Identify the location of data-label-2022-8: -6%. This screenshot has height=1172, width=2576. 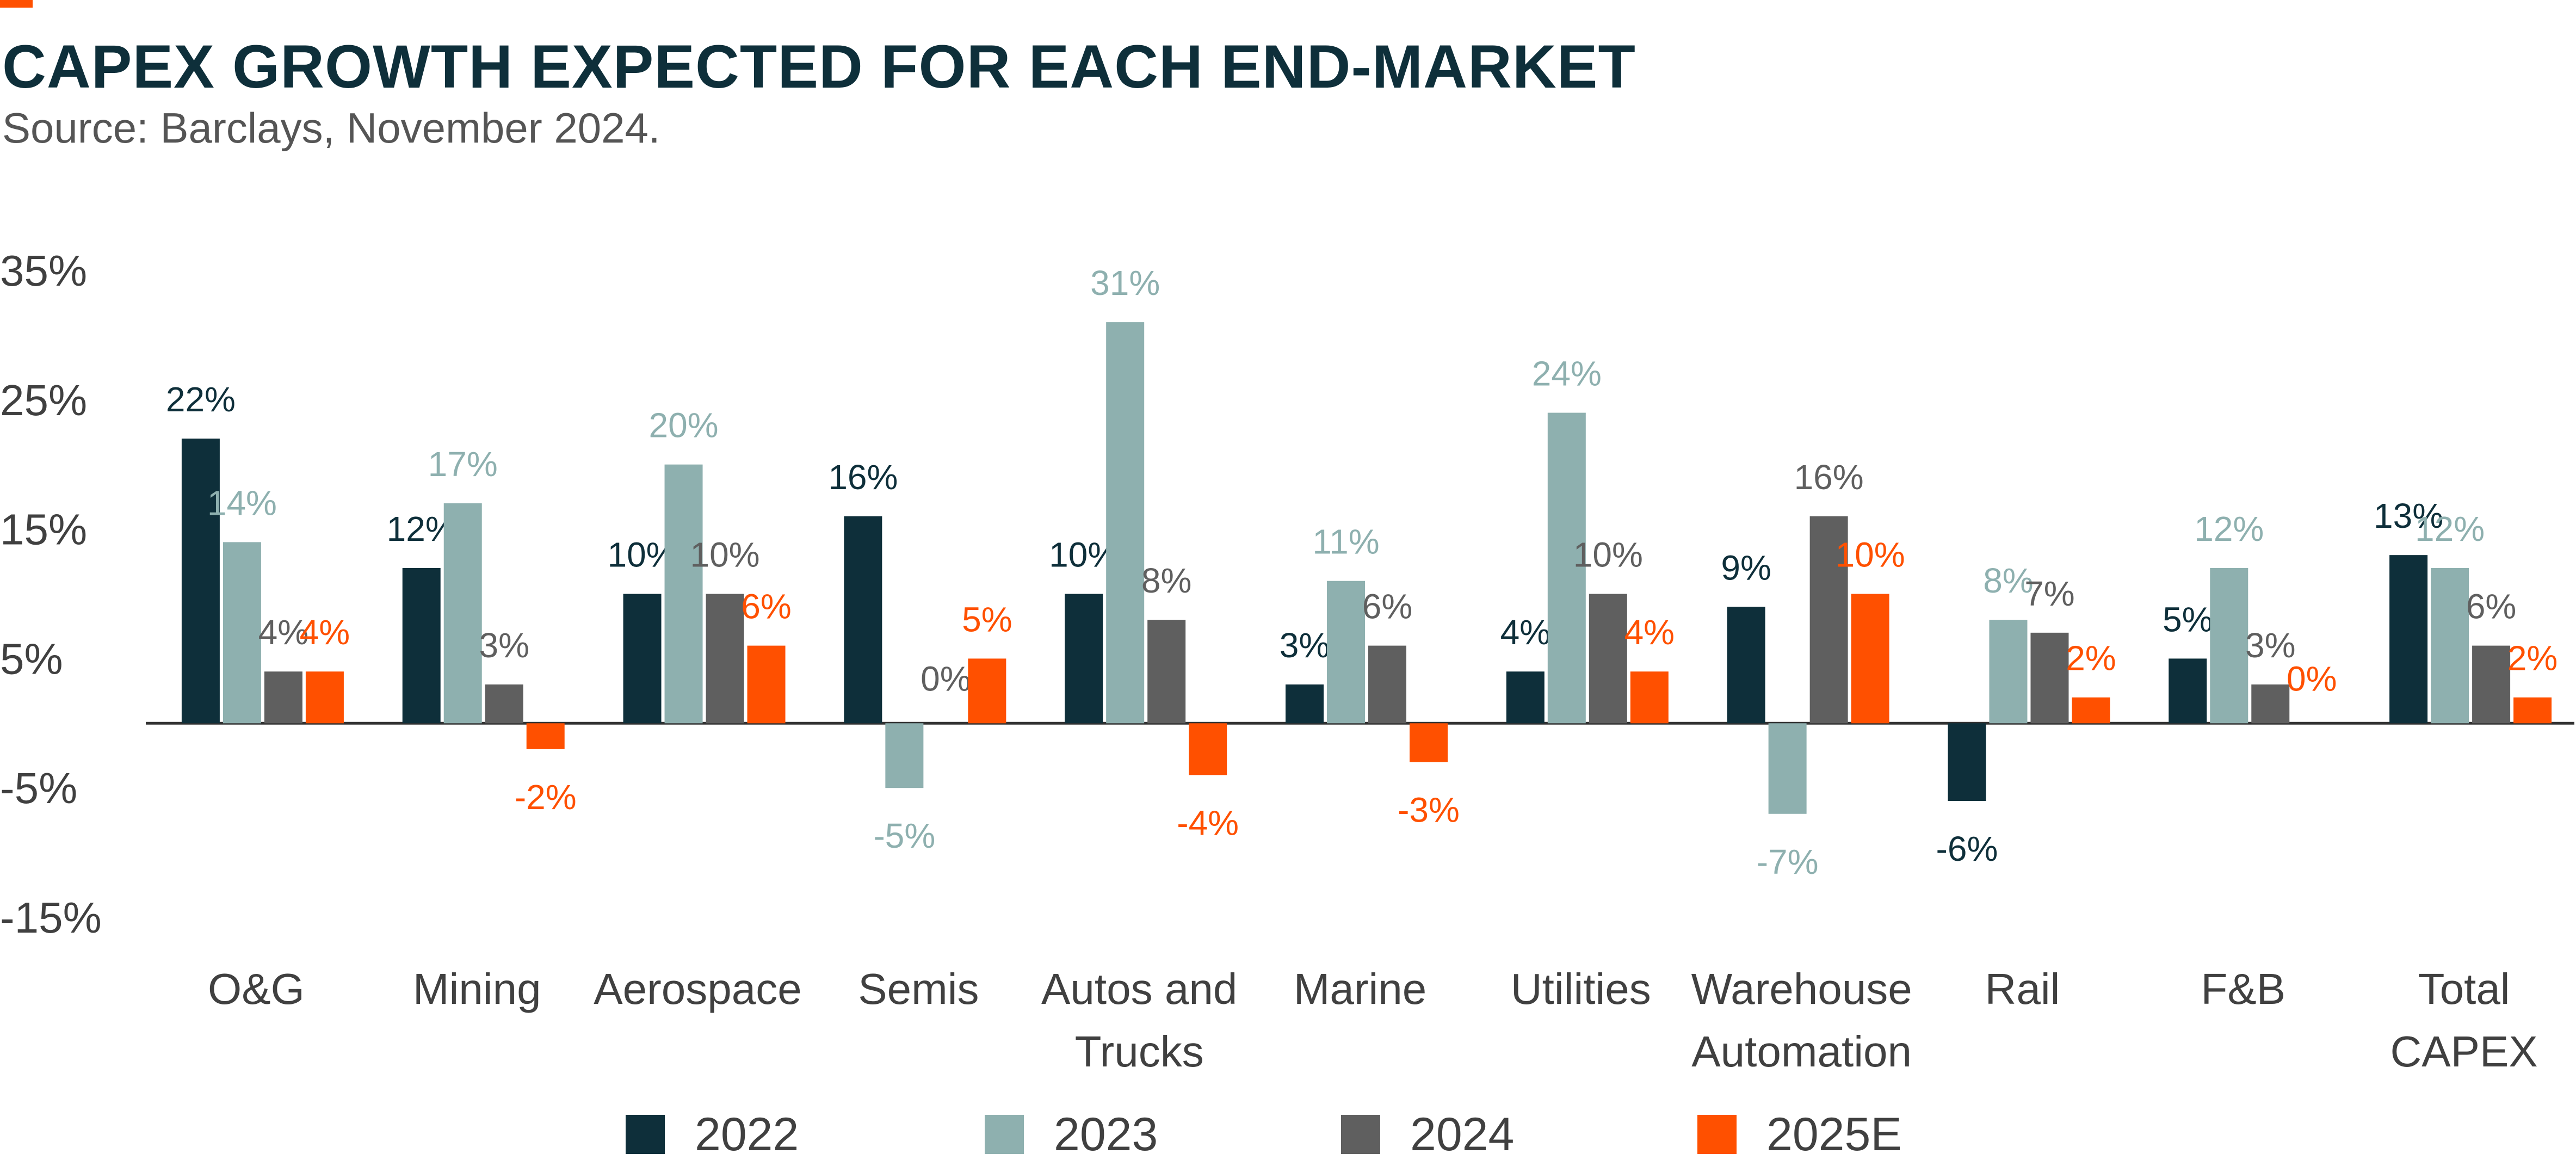
(1967, 848).